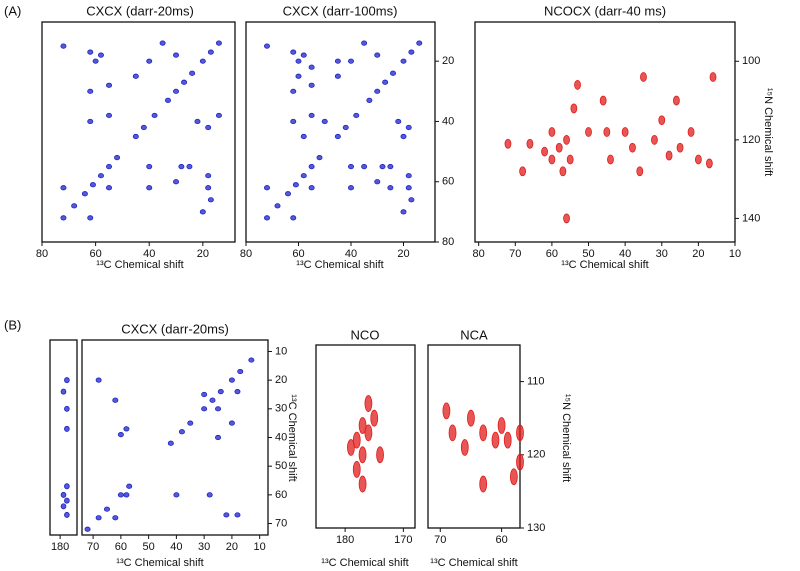 The width and height of the screenshot is (800, 571). Describe the element at coordinates (281, 409) in the screenshot. I see `y-tick-label: 30` at that location.